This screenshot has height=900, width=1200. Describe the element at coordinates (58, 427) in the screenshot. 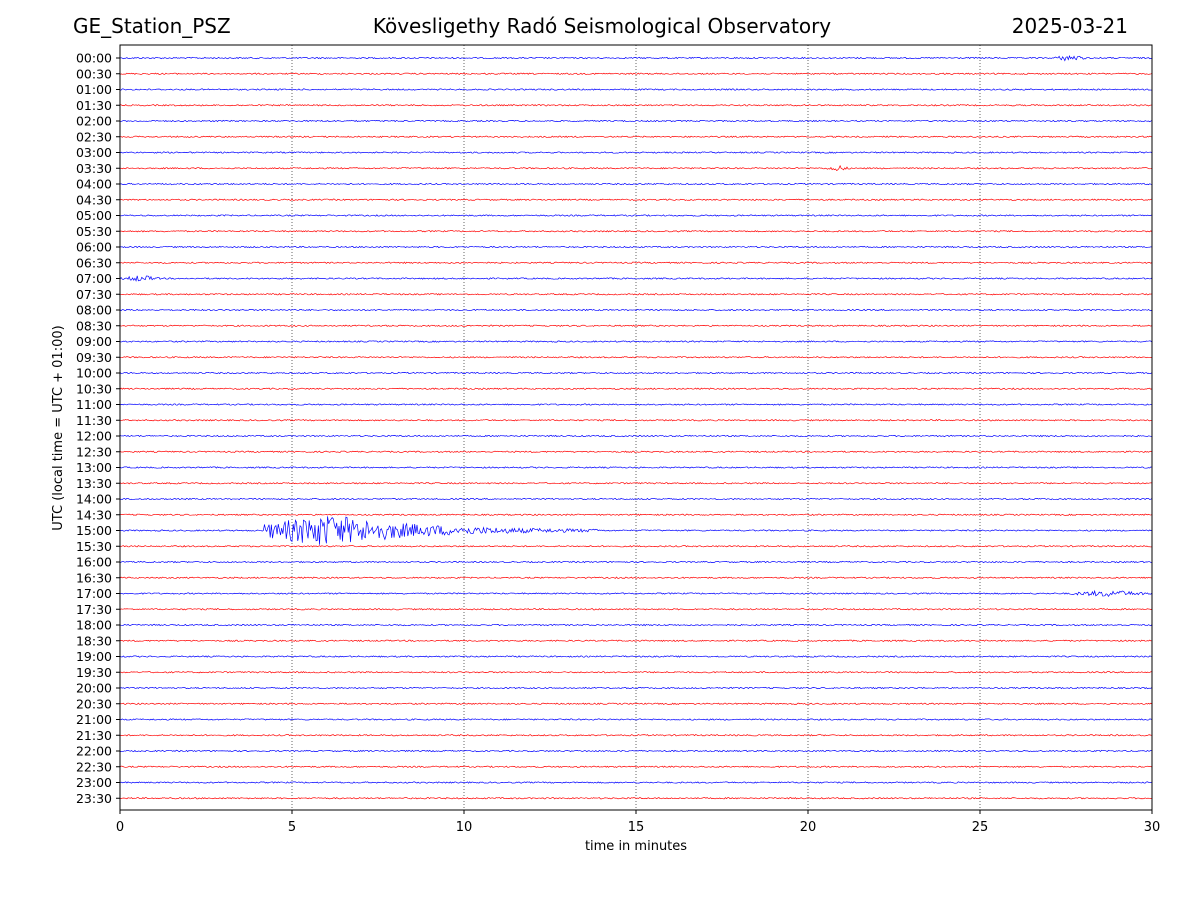

I see `y-axis-label: UTC (local time = UTC + 01:00)` at that location.